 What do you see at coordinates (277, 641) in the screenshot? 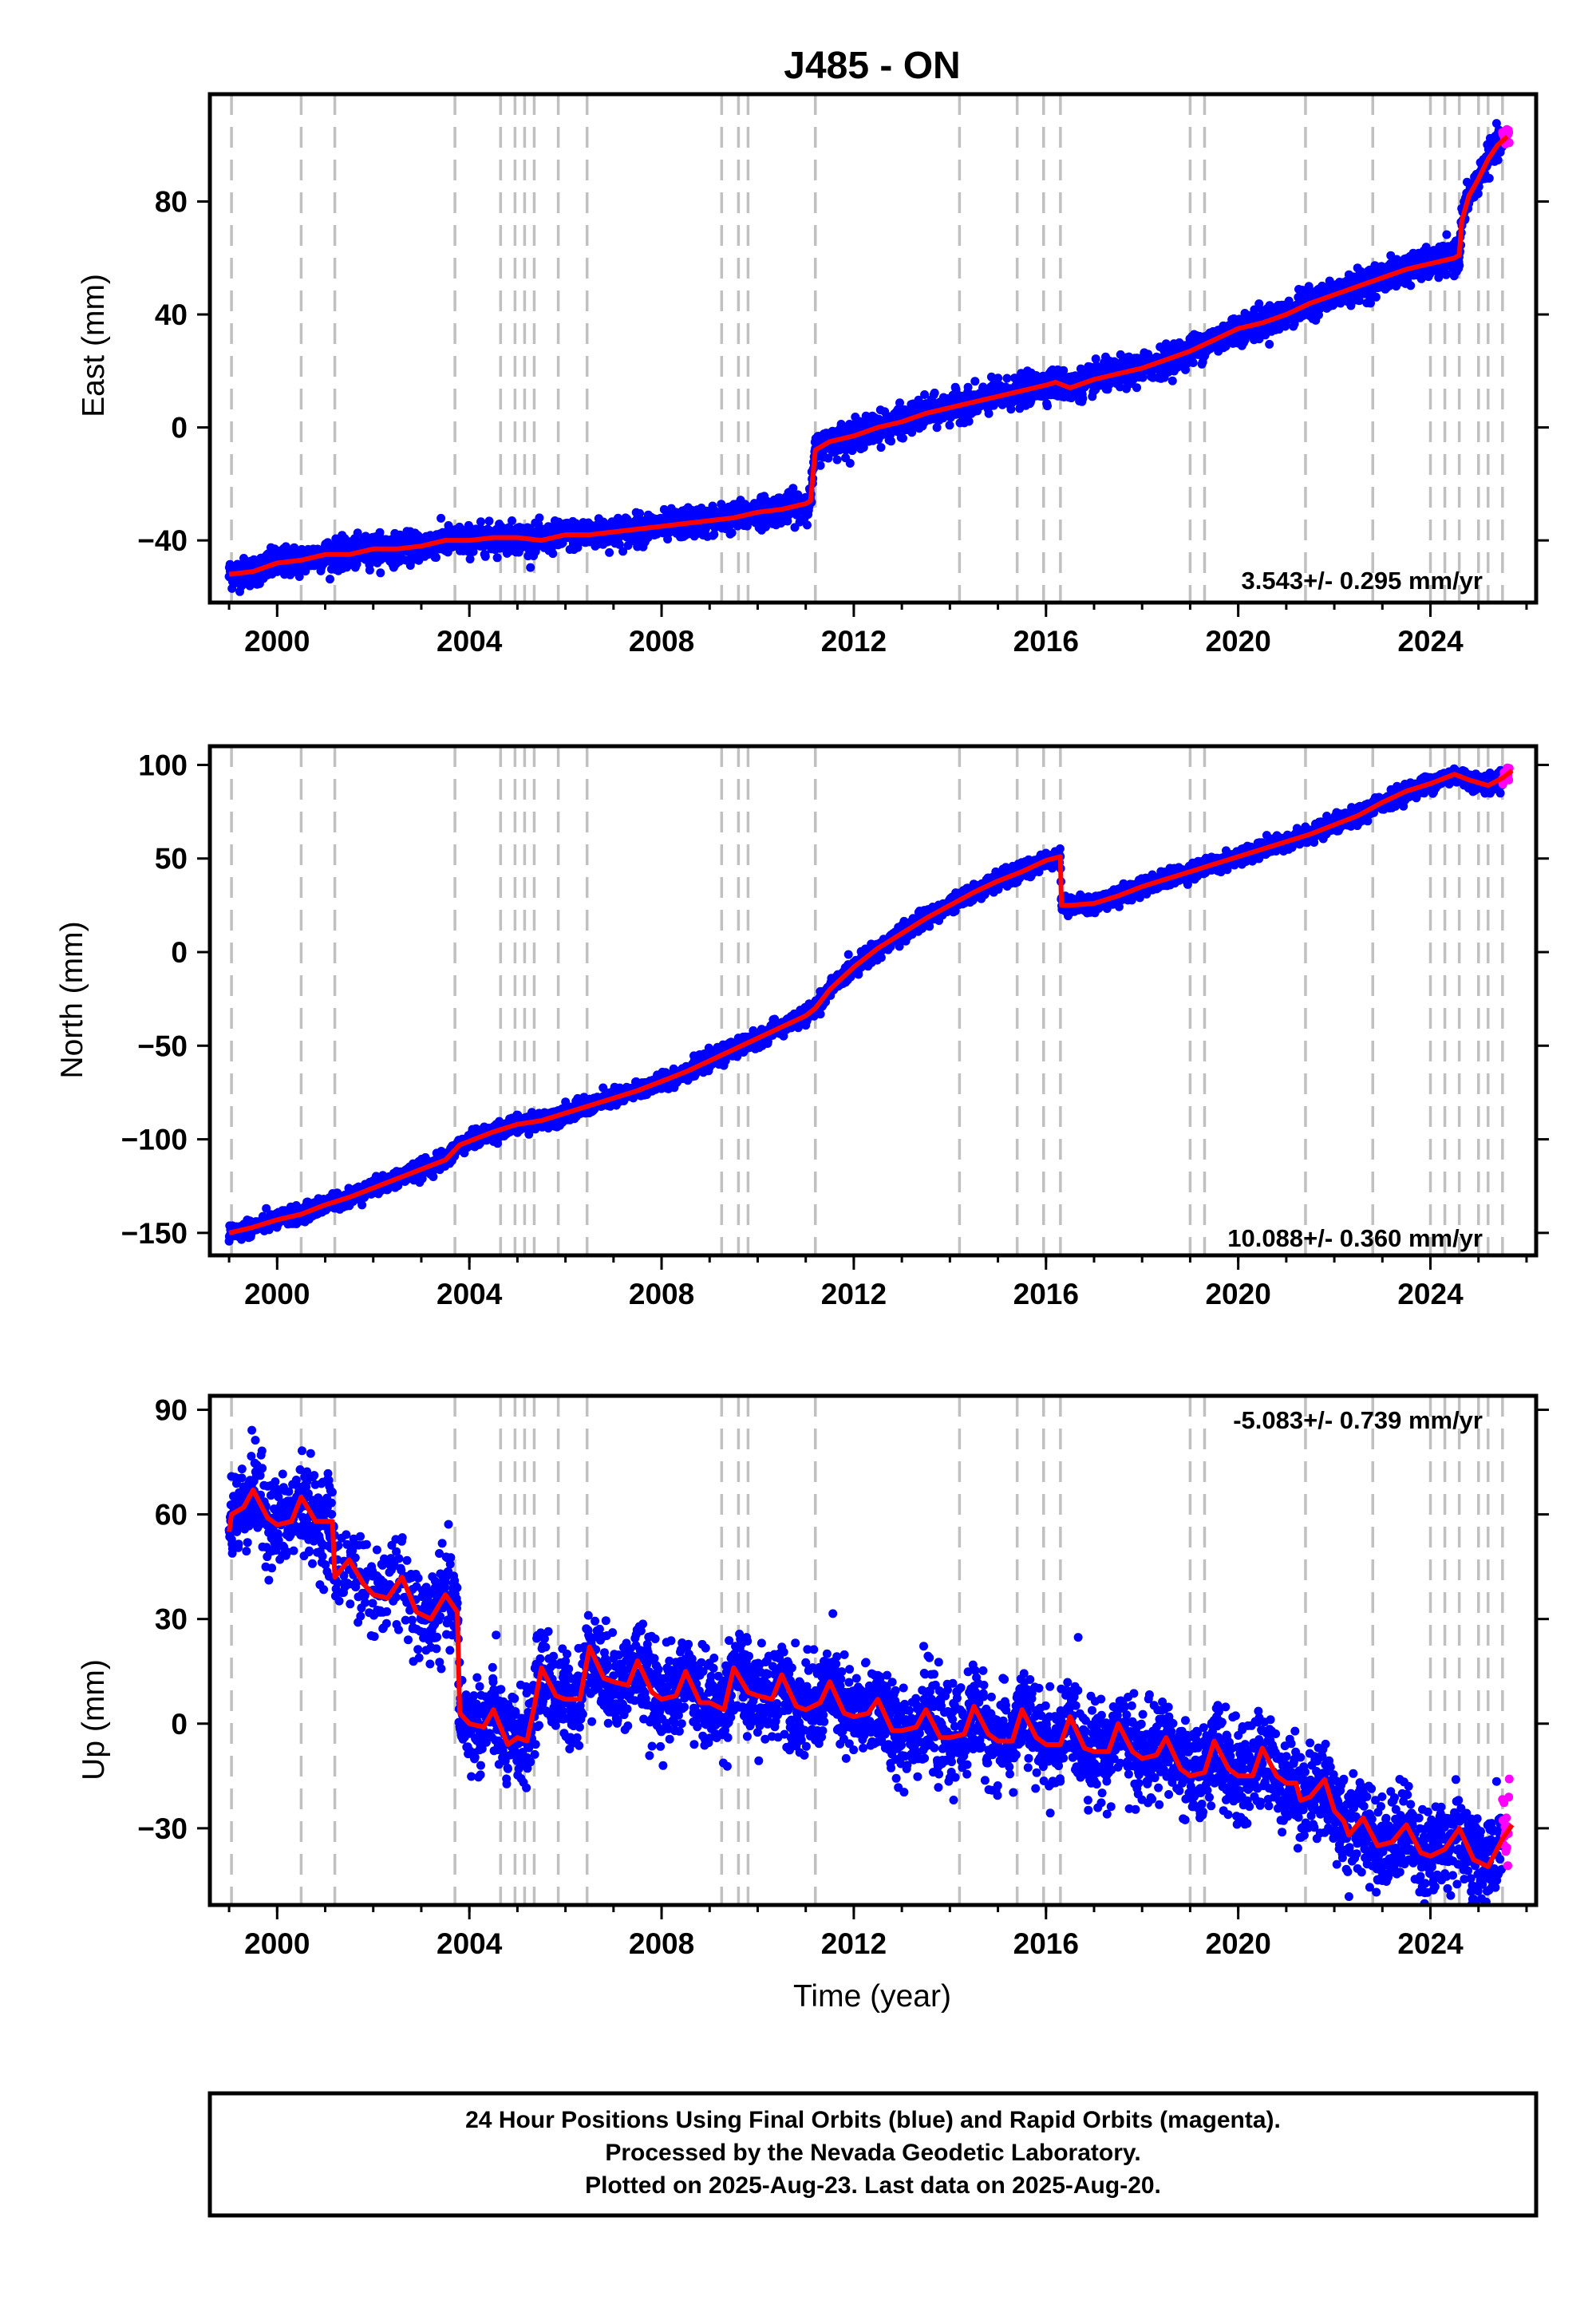
I see `east-x-tick-label: 2000` at bounding box center [277, 641].